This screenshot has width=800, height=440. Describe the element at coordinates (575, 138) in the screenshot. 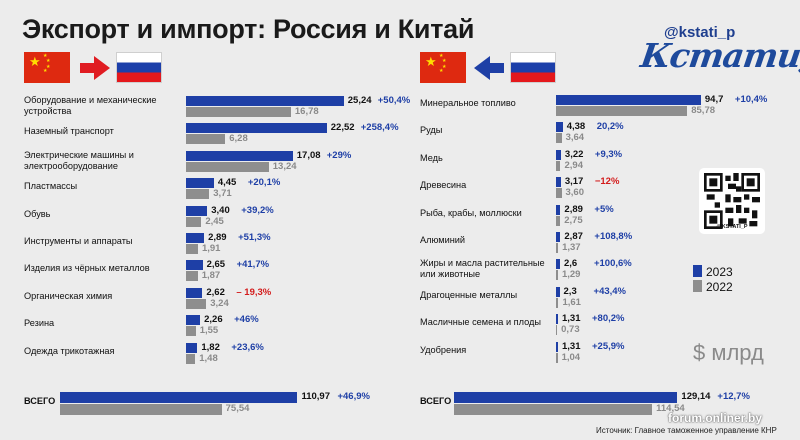

I see `value-2022-label: 3,64` at that location.